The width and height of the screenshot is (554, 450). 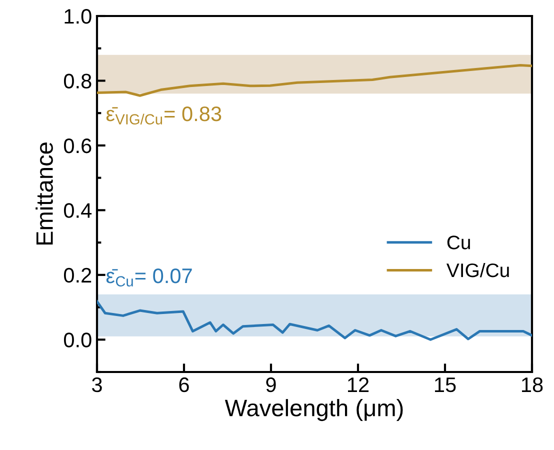 I want to click on y-tick-label: 0.2, so click(x=78, y=275).